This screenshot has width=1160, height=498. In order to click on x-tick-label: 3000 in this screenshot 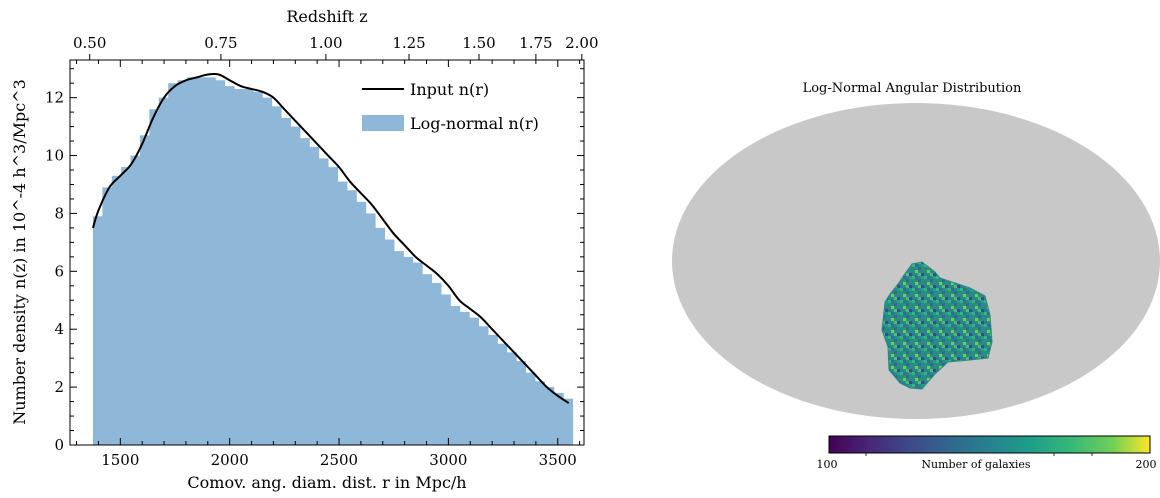, I will do `click(448, 460)`.